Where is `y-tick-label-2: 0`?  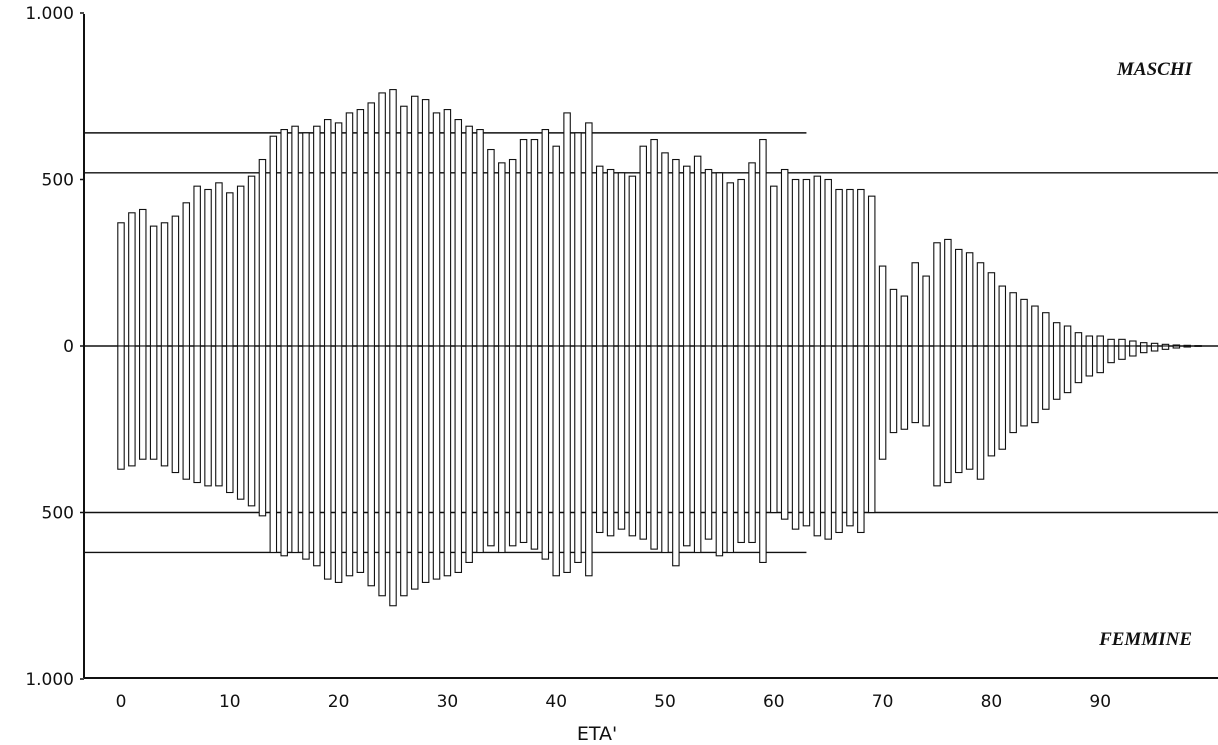 y-tick-label-2: 0 is located at coordinates (68, 347).